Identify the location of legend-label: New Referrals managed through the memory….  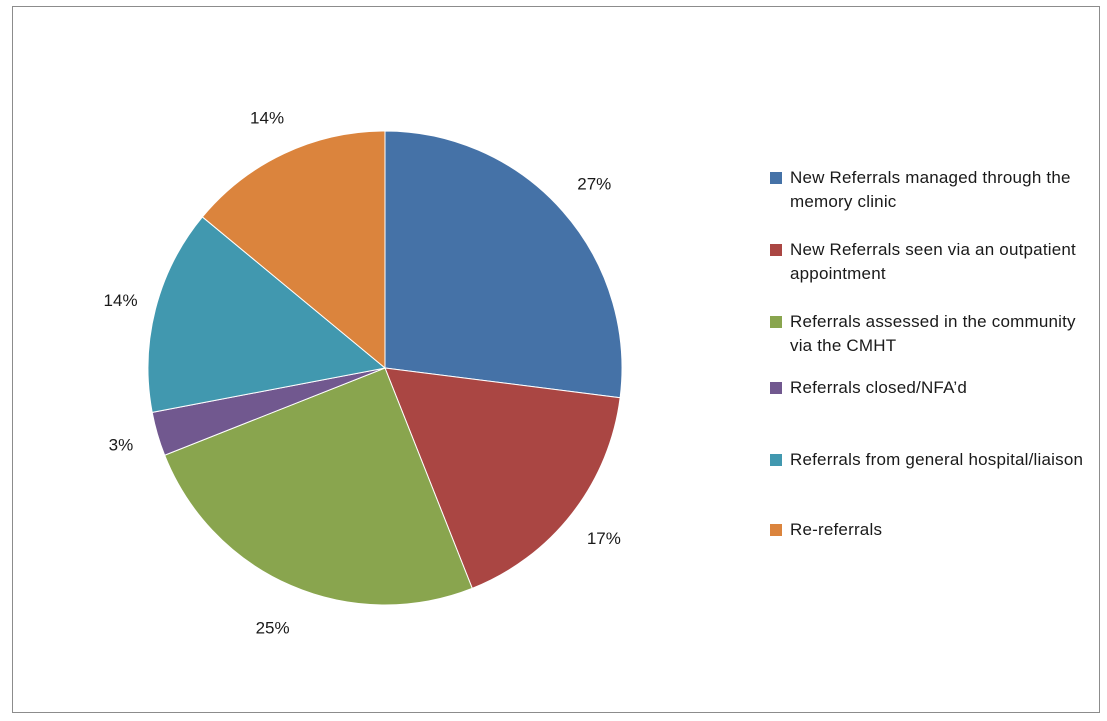
(930, 189).